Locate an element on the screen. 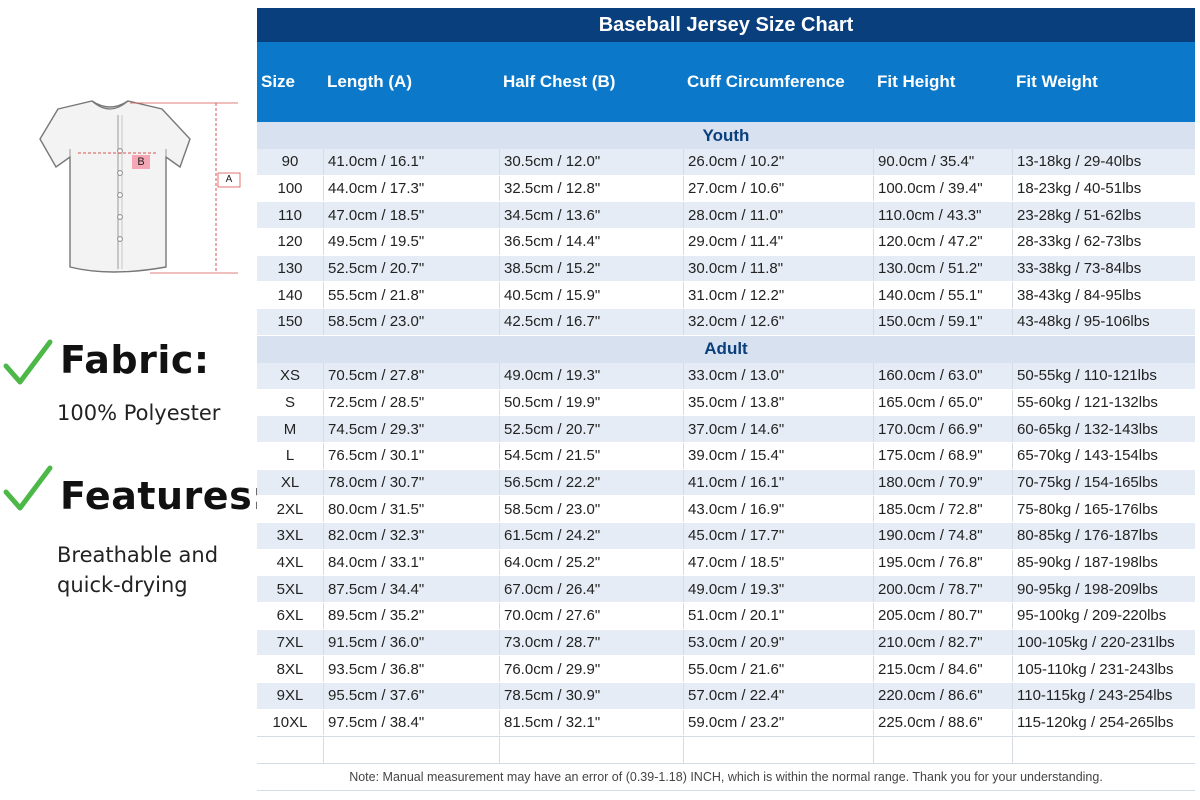 The image size is (1200, 800). features-text-line1: Breathable and is located at coordinates (138, 555).